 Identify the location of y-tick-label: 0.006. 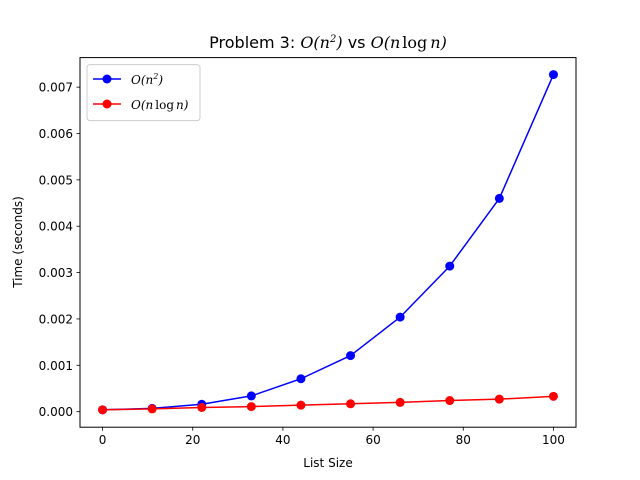
(56, 134).